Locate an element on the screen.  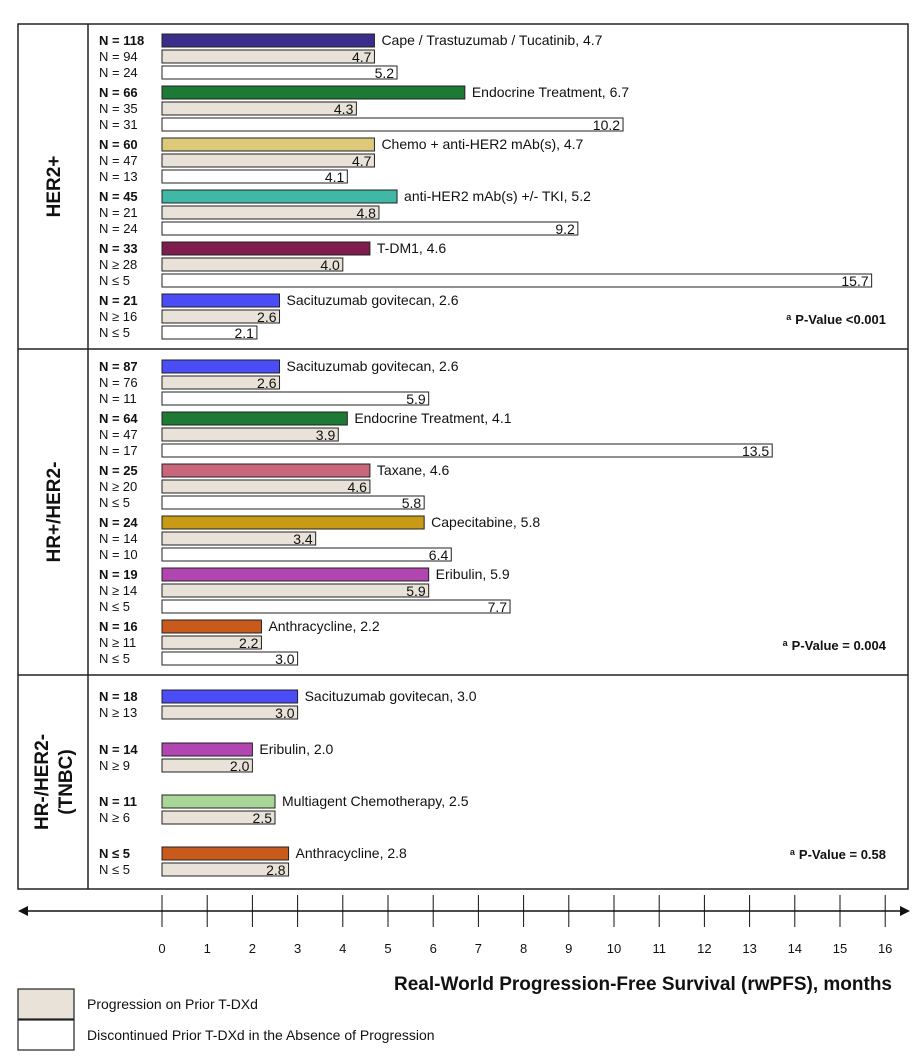
bar-value-label: 15.7 is located at coordinates (854, 281).